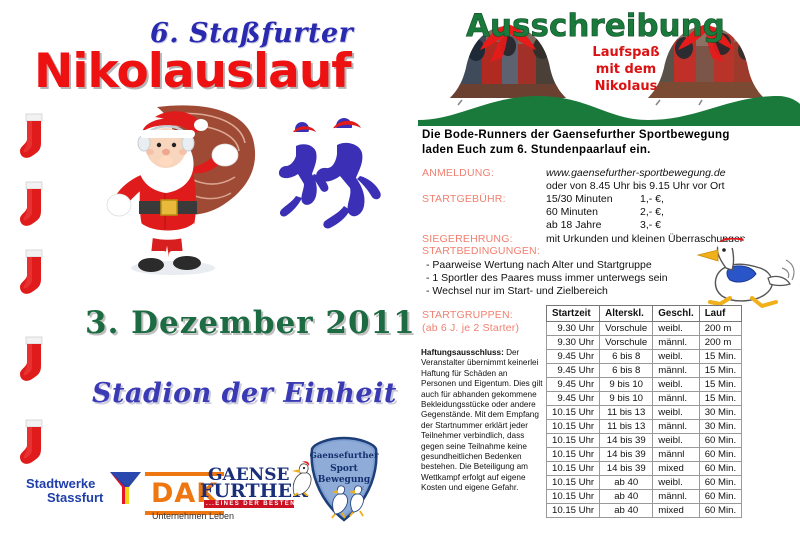 The width and height of the screenshot is (800, 539). Describe the element at coordinates (646, 239) in the screenshot. I see `siegerehrung-value: mit Urkunden und kleinen Überraschungen` at that location.